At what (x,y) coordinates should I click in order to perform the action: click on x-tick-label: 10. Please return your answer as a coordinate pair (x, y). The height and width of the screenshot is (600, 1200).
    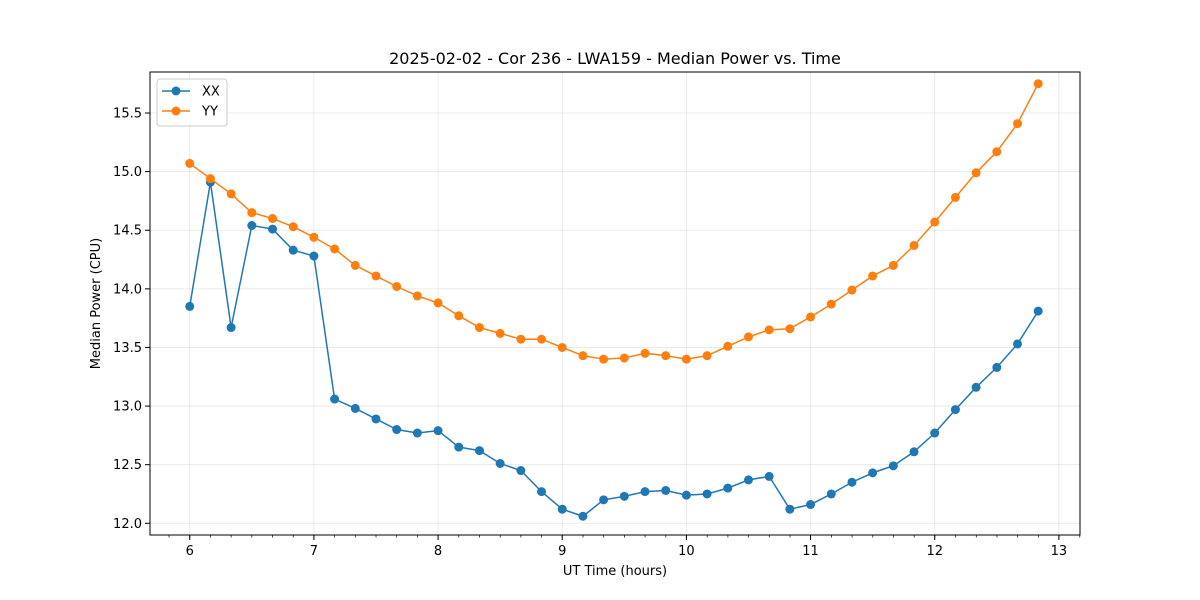
    Looking at the image, I should click on (686, 551).